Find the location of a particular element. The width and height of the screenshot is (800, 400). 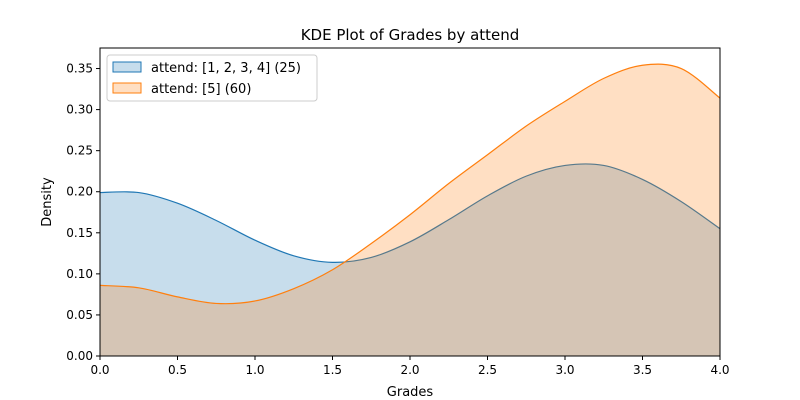

chart-title: KDE Plot of Grades by attend is located at coordinates (410, 35).